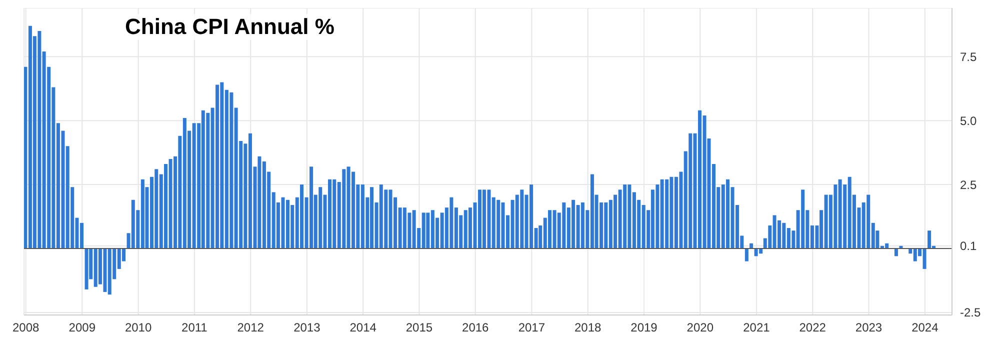 Image resolution: width=1000 pixels, height=347 pixels. Describe the element at coordinates (307, 327) in the screenshot. I see `x-tick-label: 2013` at that location.